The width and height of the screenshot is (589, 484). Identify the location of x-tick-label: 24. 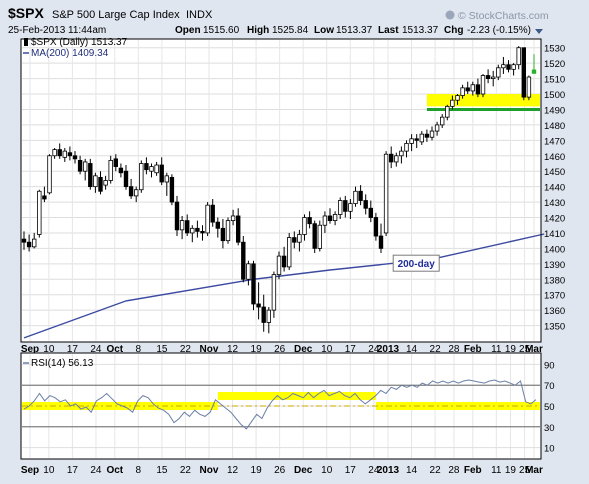
(374, 470).